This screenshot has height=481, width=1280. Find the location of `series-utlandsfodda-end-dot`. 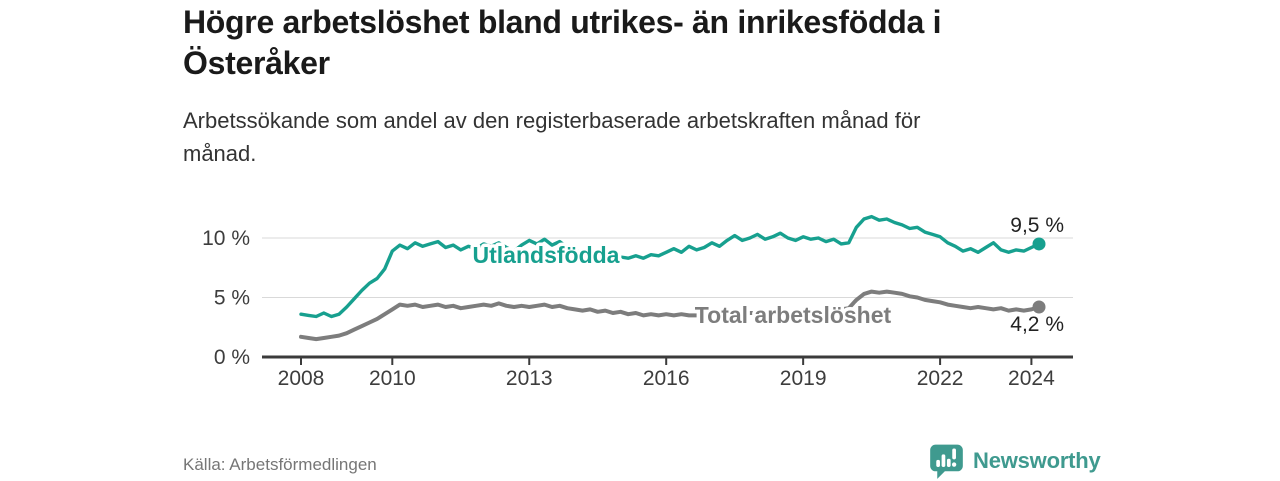

series-utlandsfodda-end-dot is located at coordinates (1039, 244).